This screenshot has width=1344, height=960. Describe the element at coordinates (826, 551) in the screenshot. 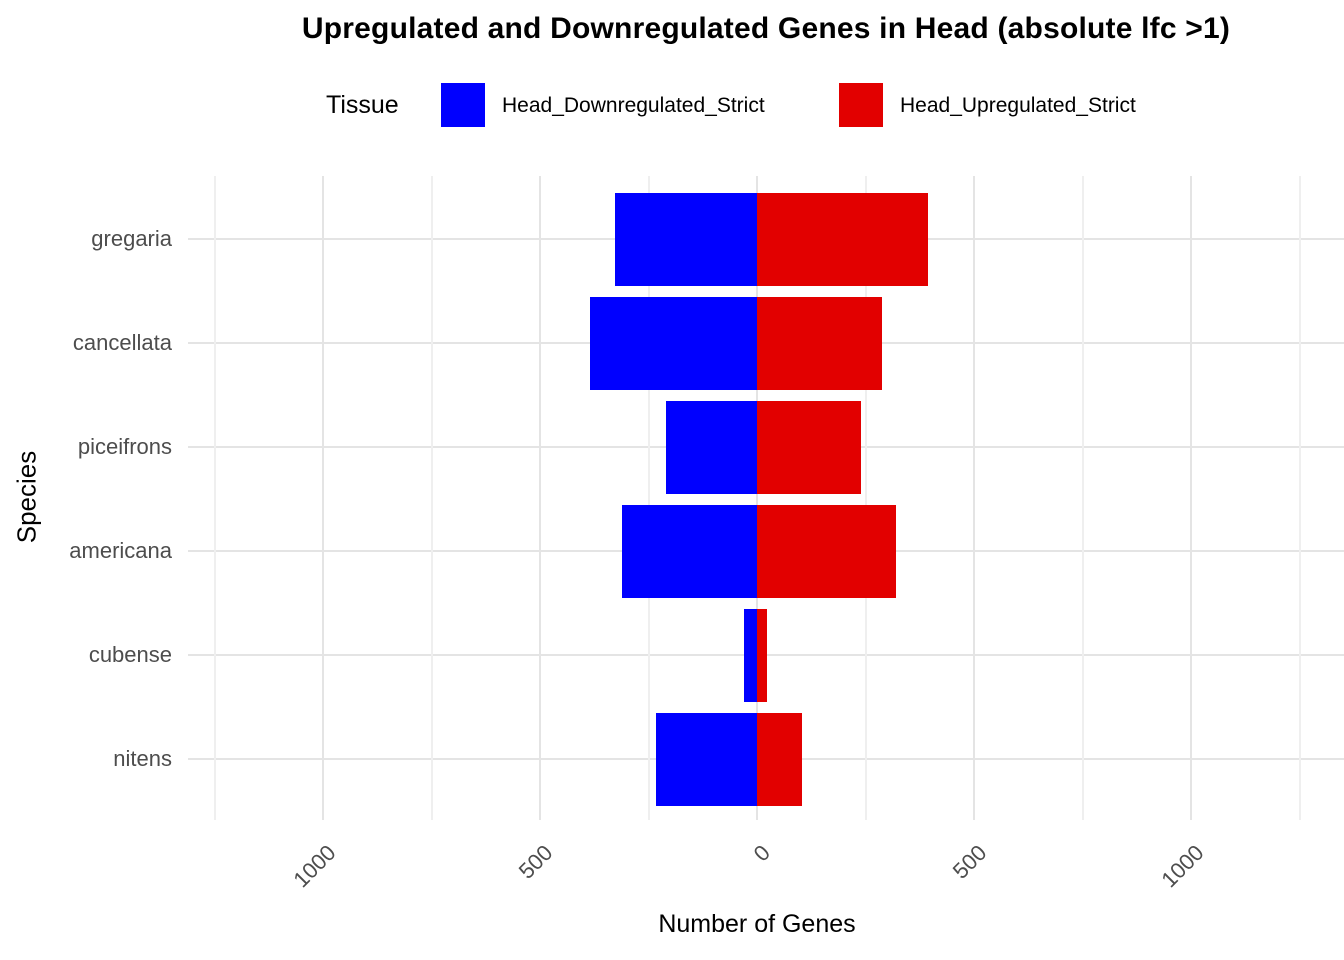

I see `bar-americana-upregulated` at that location.